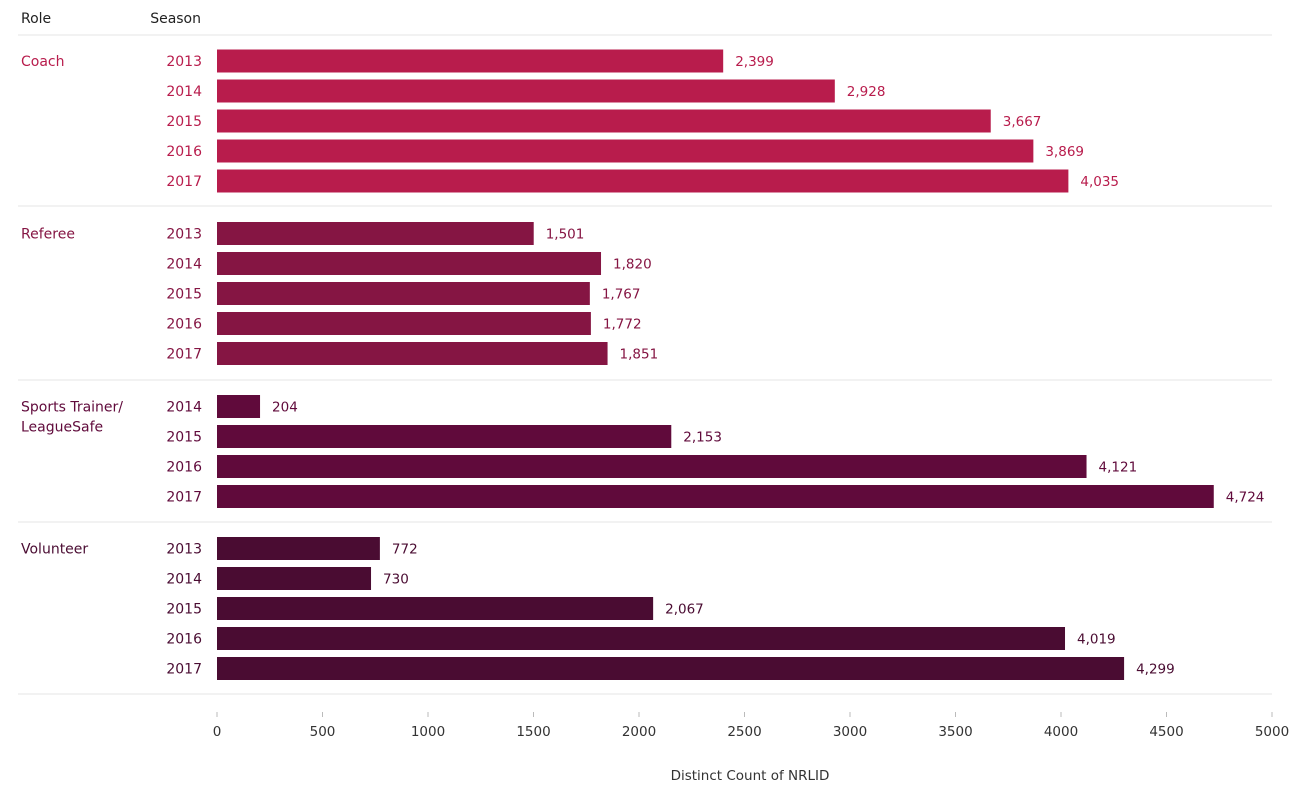 The image size is (1290, 785). What do you see at coordinates (36, 19) in the screenshot?
I see `role-column-header: Role` at bounding box center [36, 19].